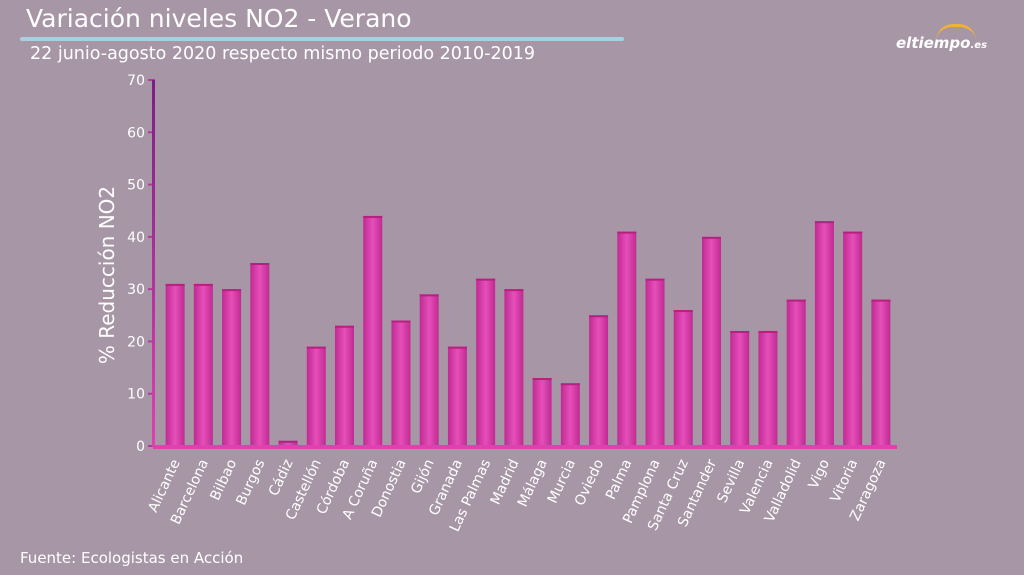 The width and height of the screenshot is (1024, 575). I want to click on y-tick-label: 0, so click(140, 447).